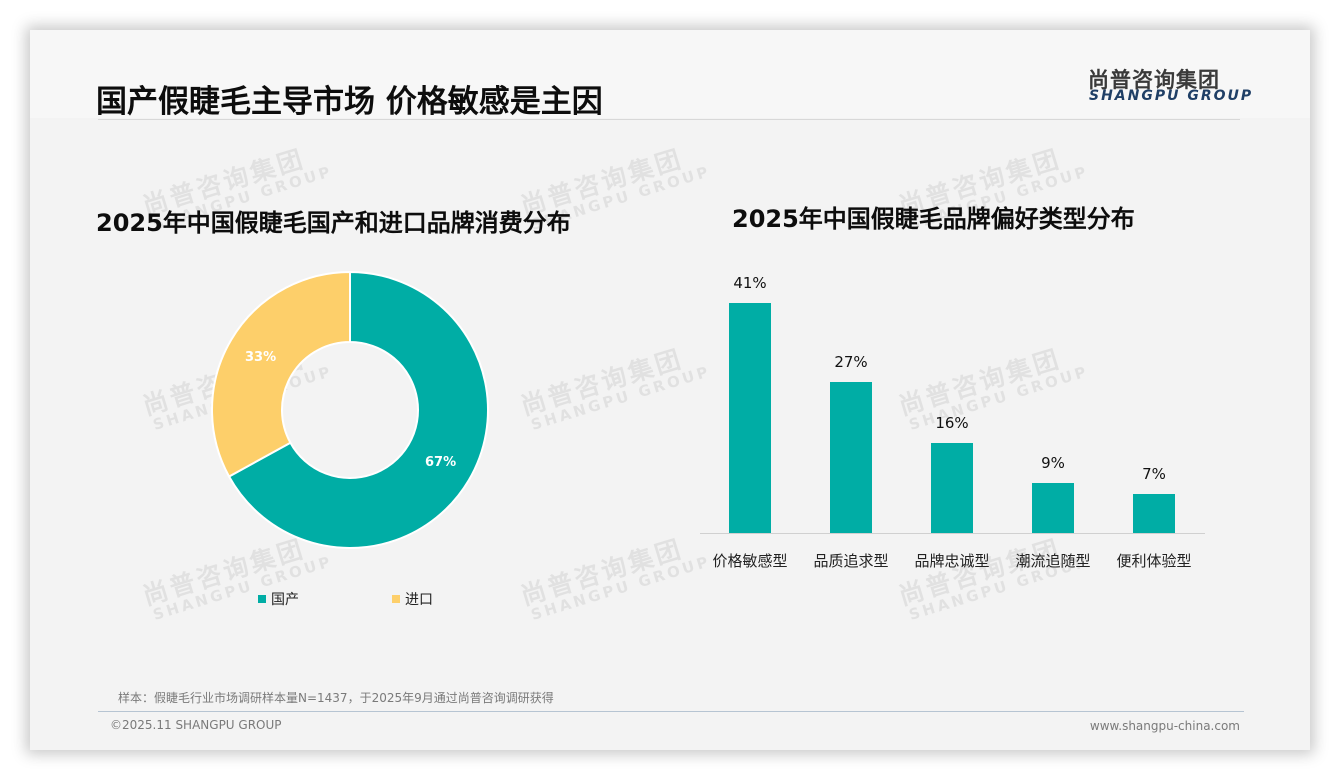  Describe the element at coordinates (952, 533) in the screenshot. I see `x-axis-line` at that location.